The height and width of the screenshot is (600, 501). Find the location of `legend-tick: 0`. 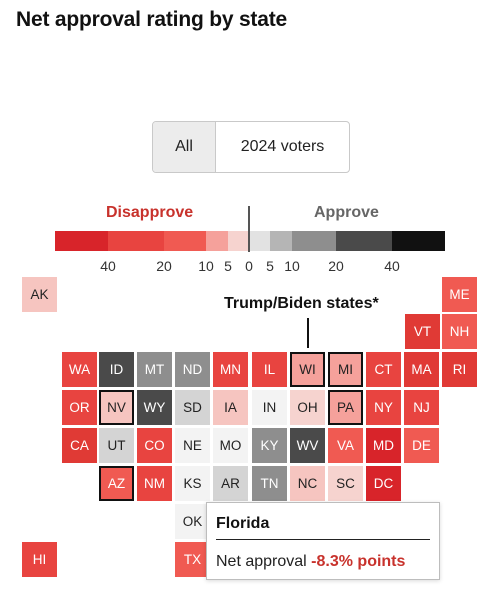

legend-tick: 0 is located at coordinates (249, 266).